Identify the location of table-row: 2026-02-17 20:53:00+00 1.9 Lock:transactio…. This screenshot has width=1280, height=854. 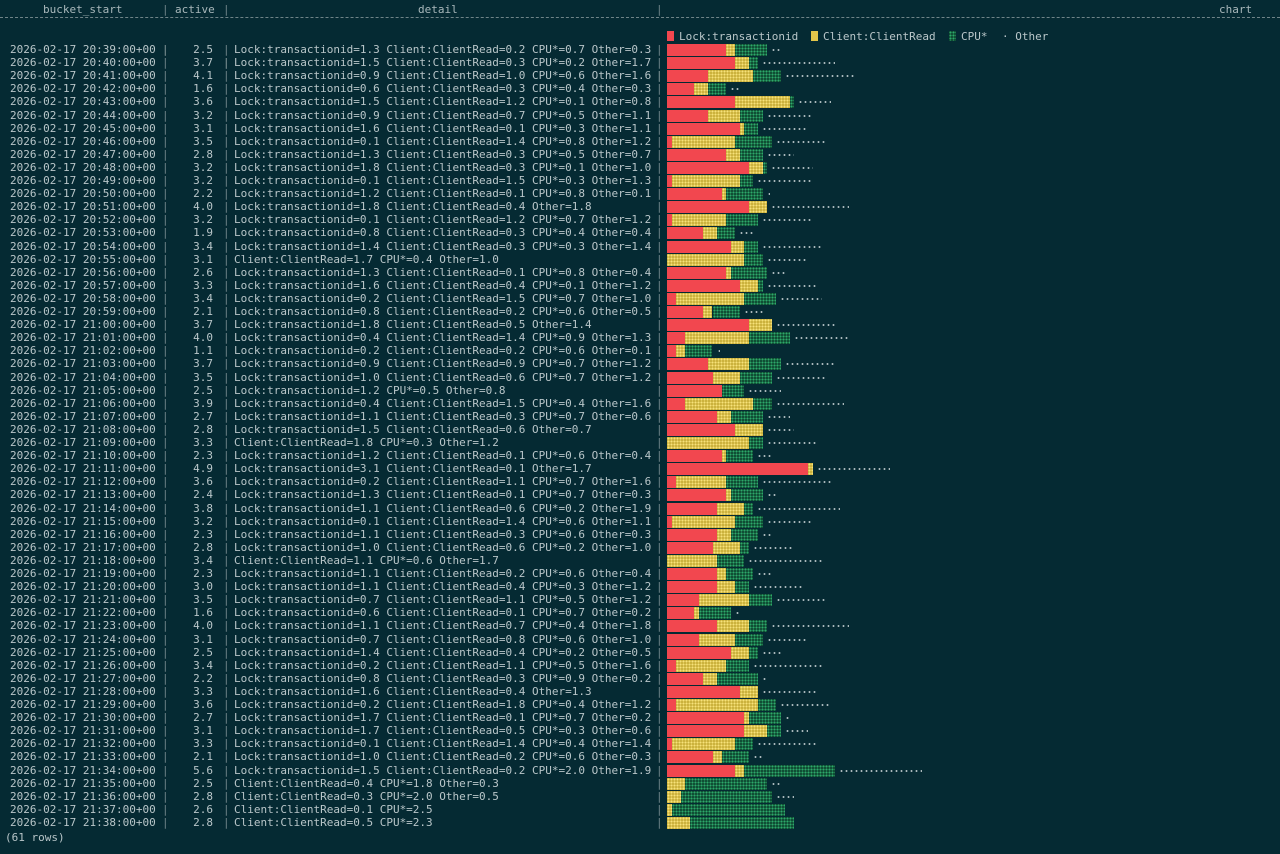
(640, 233).